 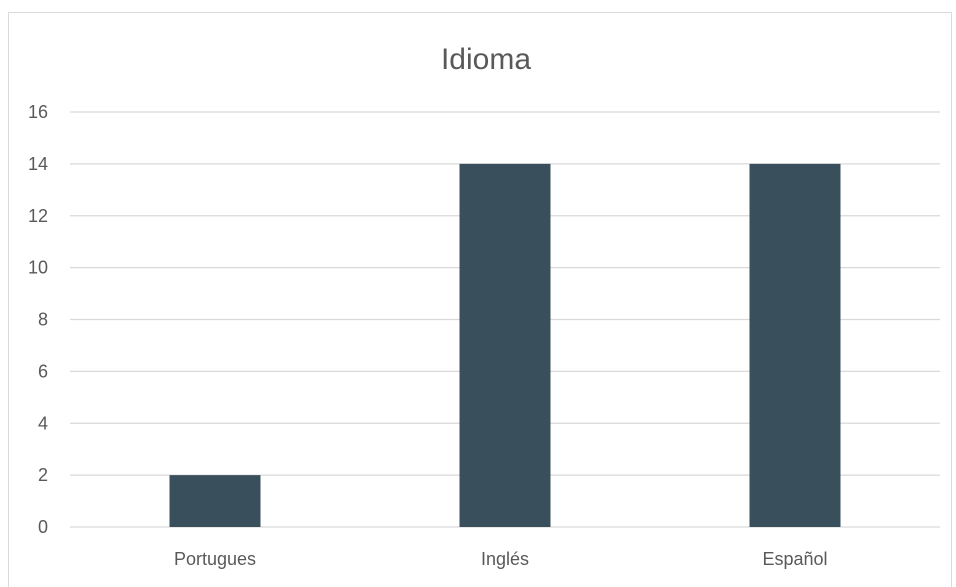 What do you see at coordinates (38, 164) in the screenshot?
I see `y-tick-label: 14` at bounding box center [38, 164].